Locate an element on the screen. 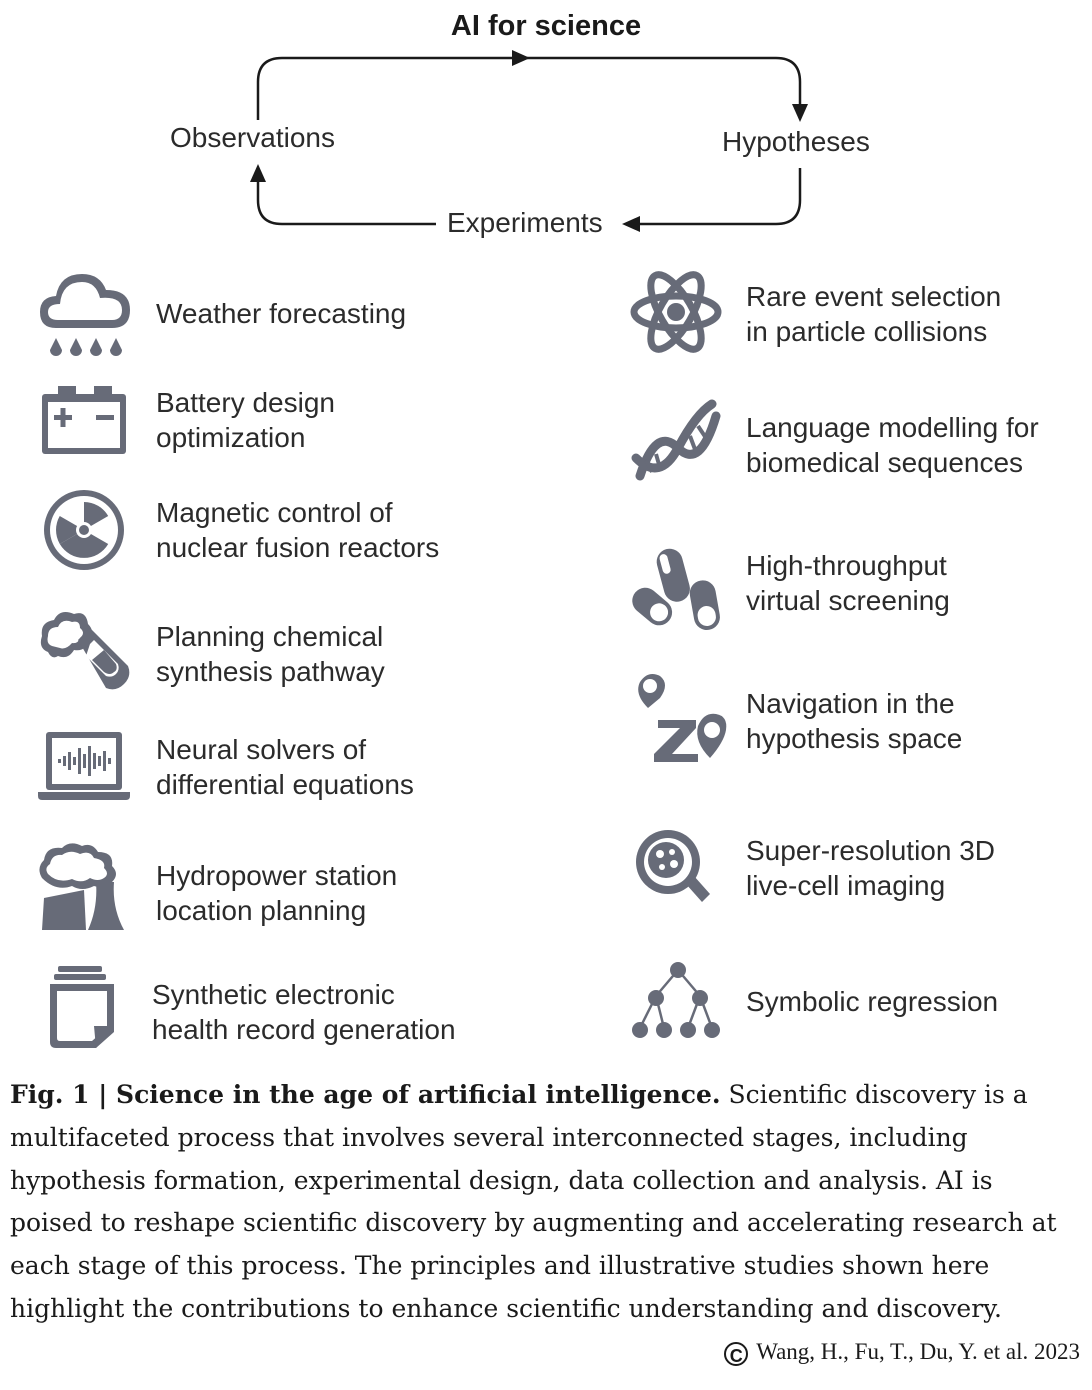 Image resolution: width=1092 pixels, height=1390 pixels. arrow-hypotheses-to-experiments is located at coordinates (716, 197).